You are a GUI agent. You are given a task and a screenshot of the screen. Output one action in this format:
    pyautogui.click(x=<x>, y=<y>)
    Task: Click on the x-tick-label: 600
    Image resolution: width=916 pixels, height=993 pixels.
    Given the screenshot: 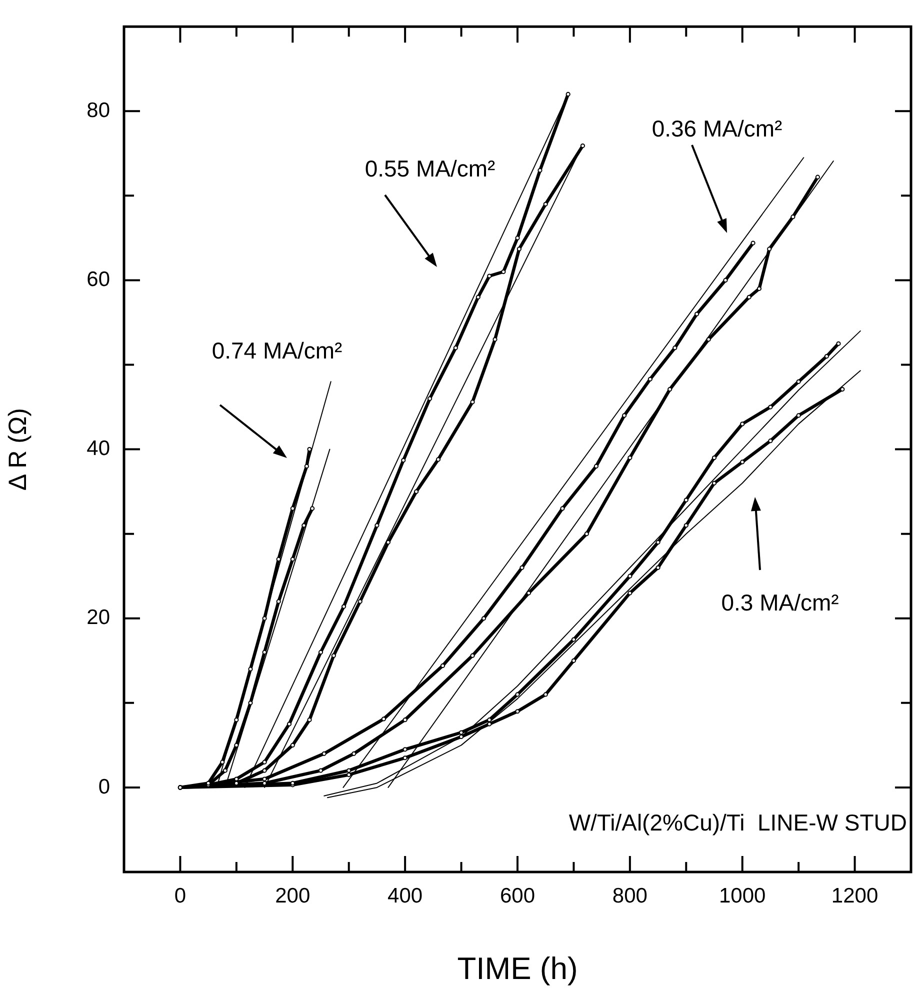 What is the action you would take?
    pyautogui.click(x=518, y=896)
    